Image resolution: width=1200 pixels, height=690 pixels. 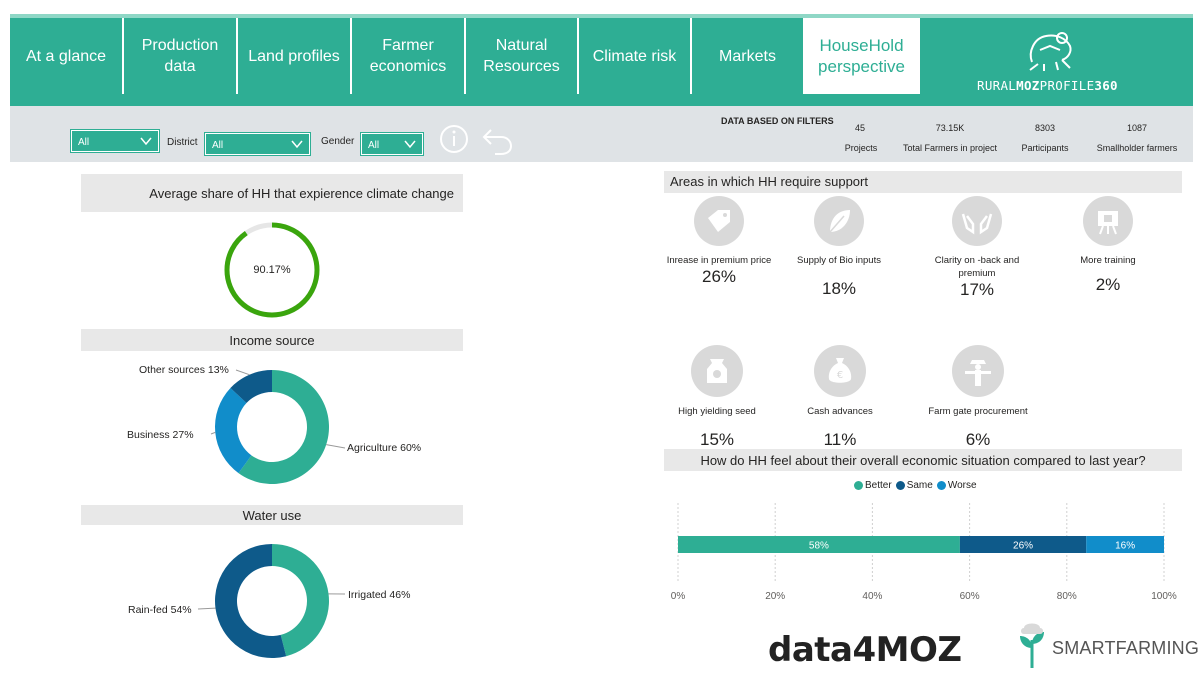 What do you see at coordinates (978, 411) in the screenshot?
I see `support-label: Farm gate procurement` at bounding box center [978, 411].